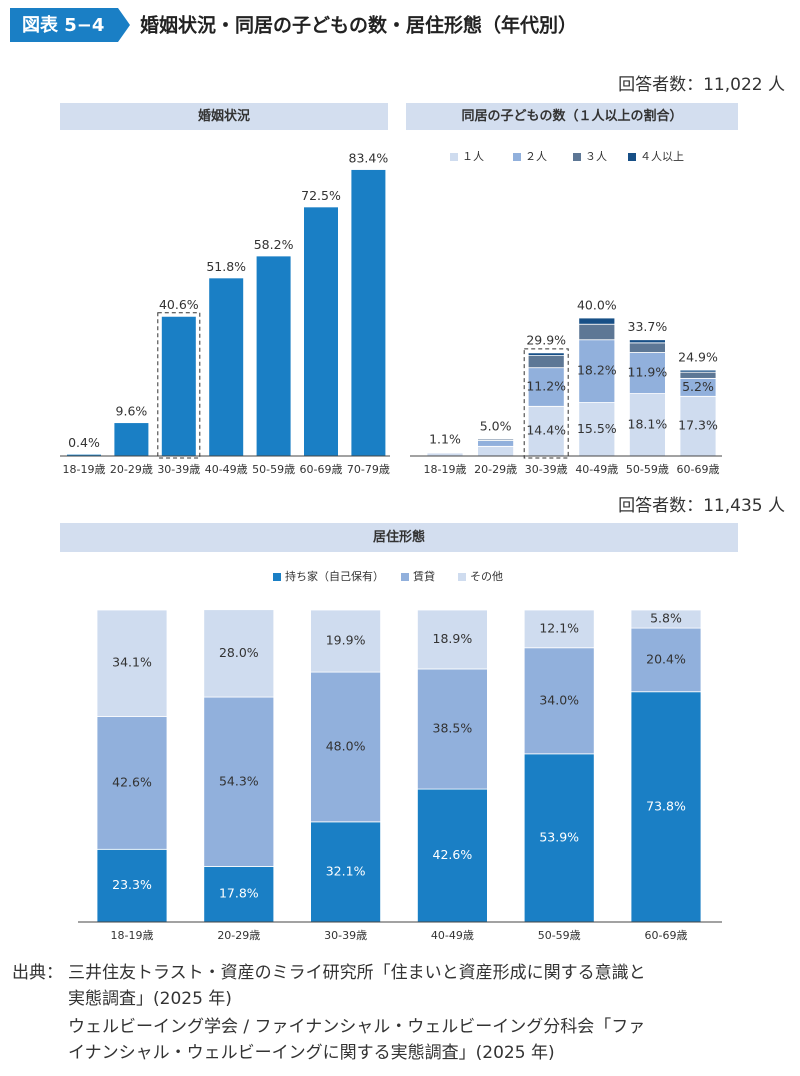  I want to click on legend-label: ４人以上, so click(662, 156).